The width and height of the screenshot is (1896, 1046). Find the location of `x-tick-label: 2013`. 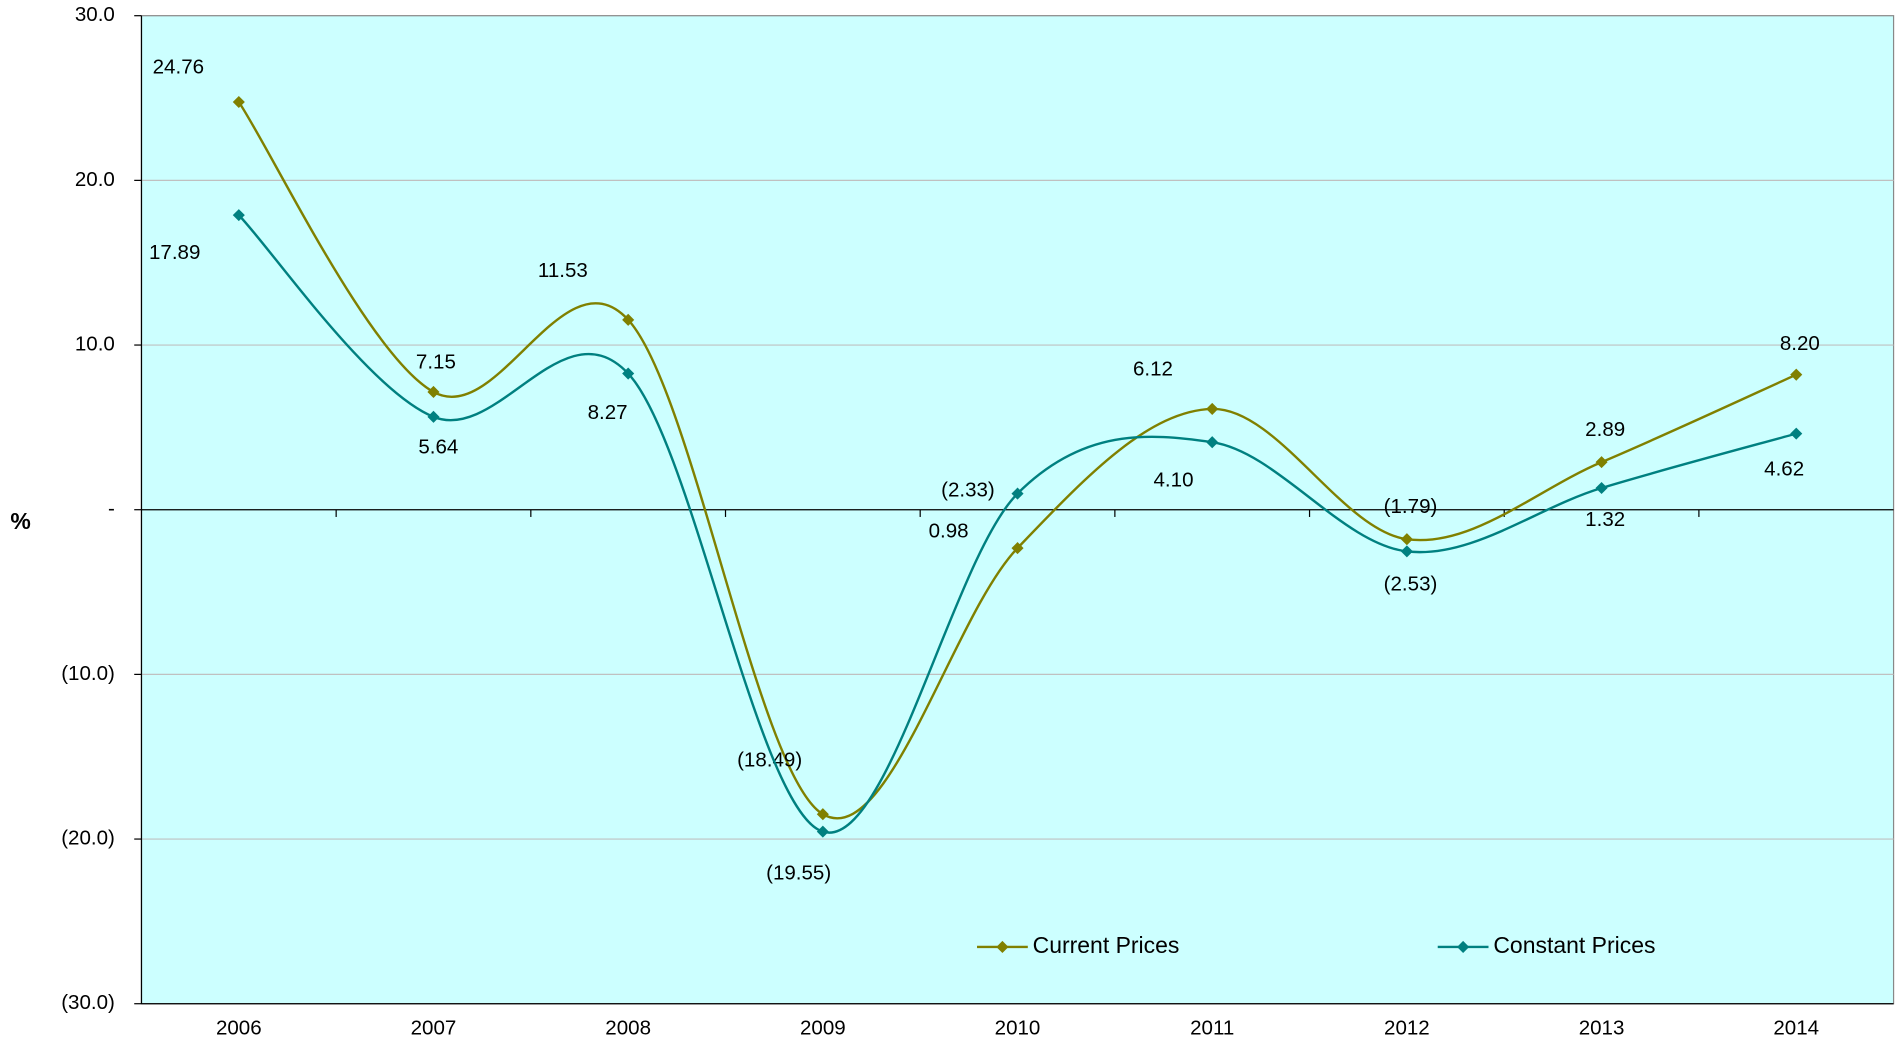

x-tick-label: 2013 is located at coordinates (1602, 1028).